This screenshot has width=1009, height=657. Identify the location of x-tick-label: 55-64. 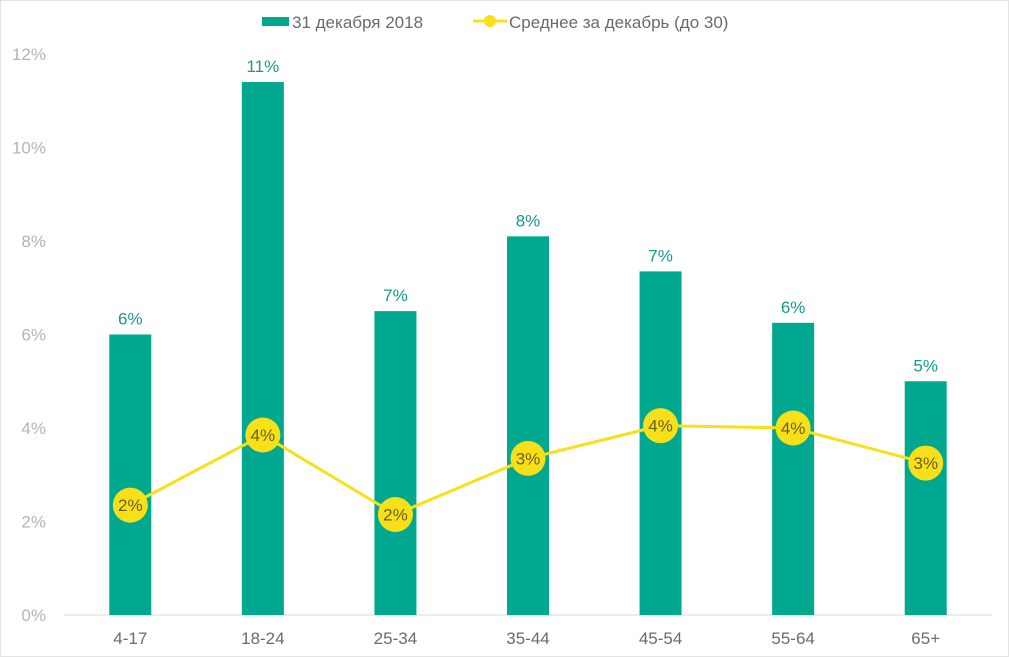
(792, 638).